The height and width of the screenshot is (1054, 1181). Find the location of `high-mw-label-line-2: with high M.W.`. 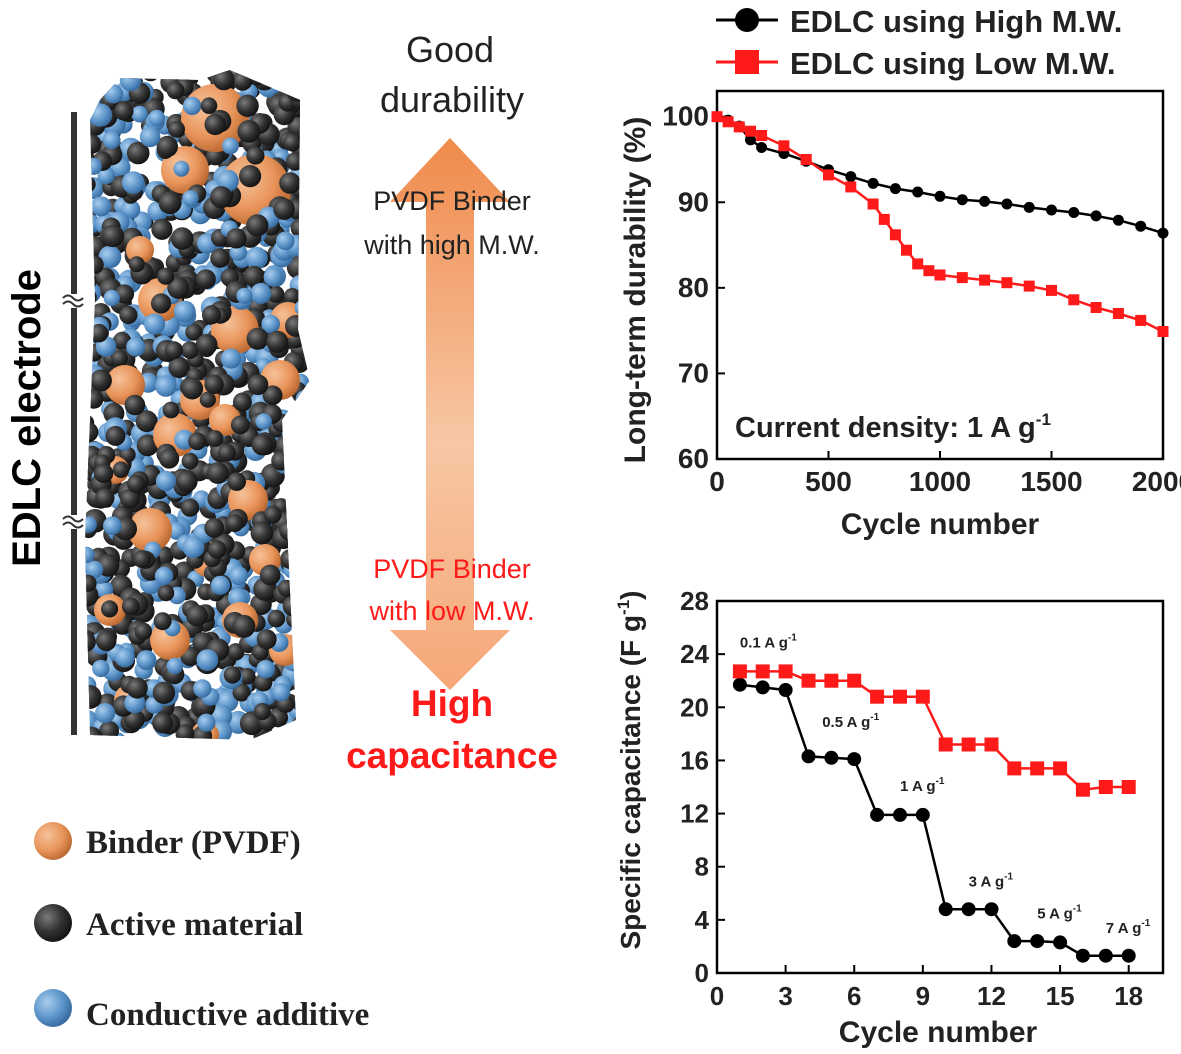

high-mw-label-line-2: with high M.W. is located at coordinates (451, 245).